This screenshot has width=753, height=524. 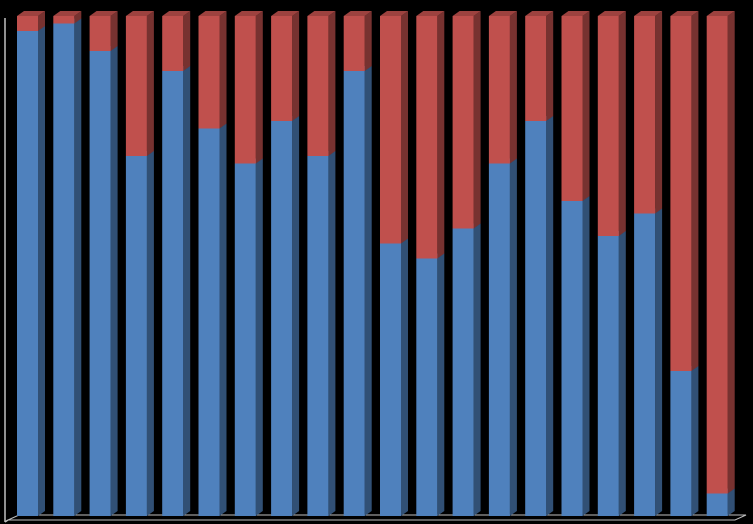 I want to click on bar-series2-15-top, so click(x=539, y=13).